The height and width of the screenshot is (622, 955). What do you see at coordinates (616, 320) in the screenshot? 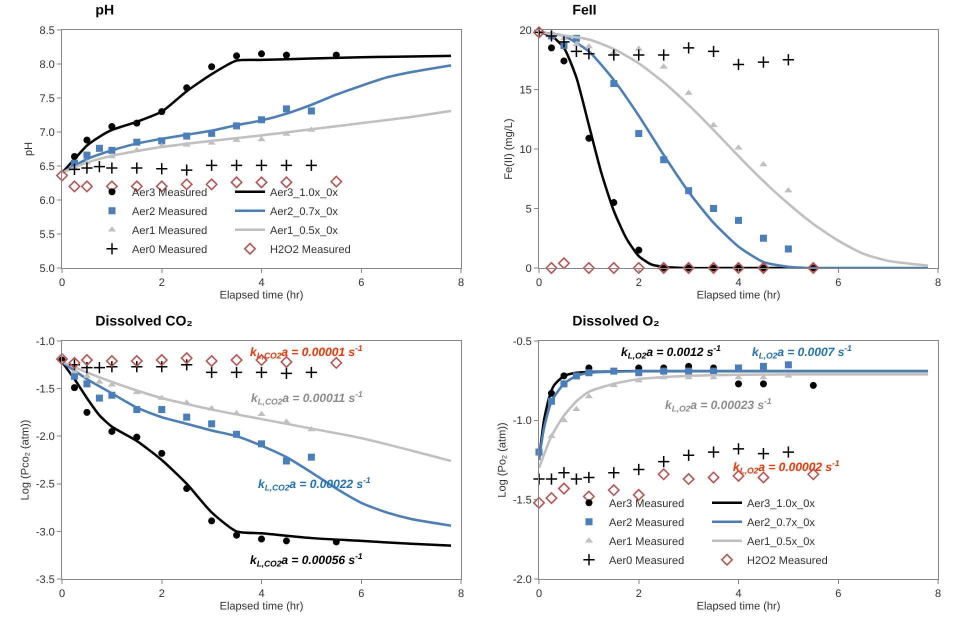
I see `chart-title: Dissolved O₂` at bounding box center [616, 320].